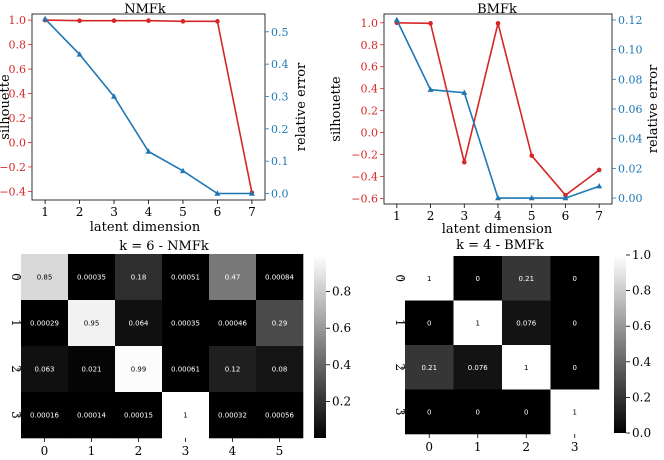 This screenshot has width=664, height=460. I want to click on colorbar-tick-label: 0.8, so click(341, 292).